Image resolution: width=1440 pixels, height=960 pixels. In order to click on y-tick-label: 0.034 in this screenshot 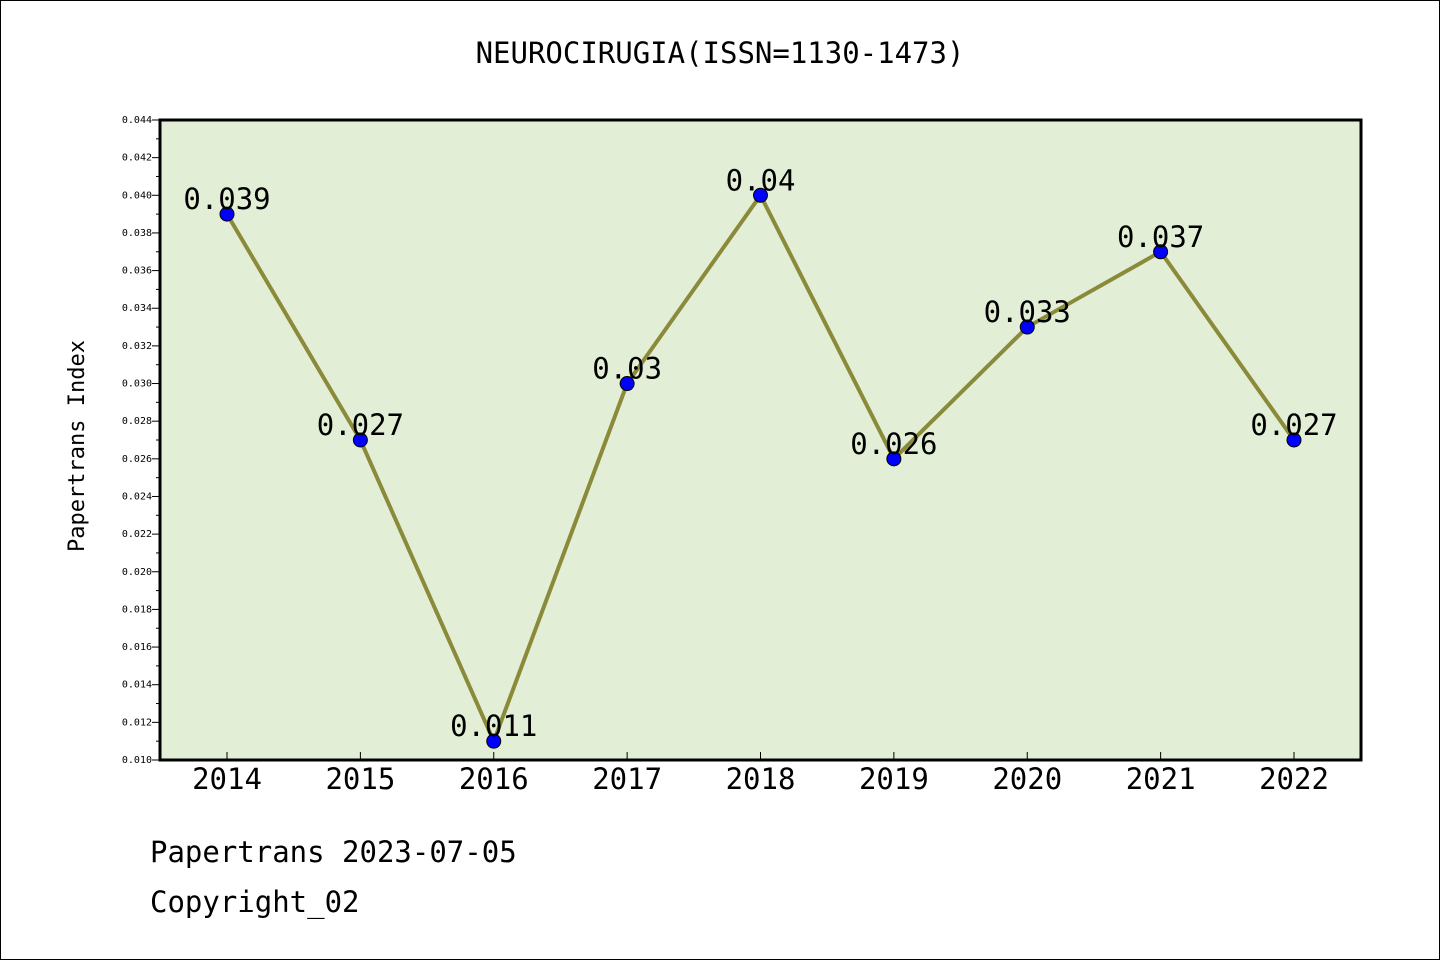, I will do `click(137, 308)`.